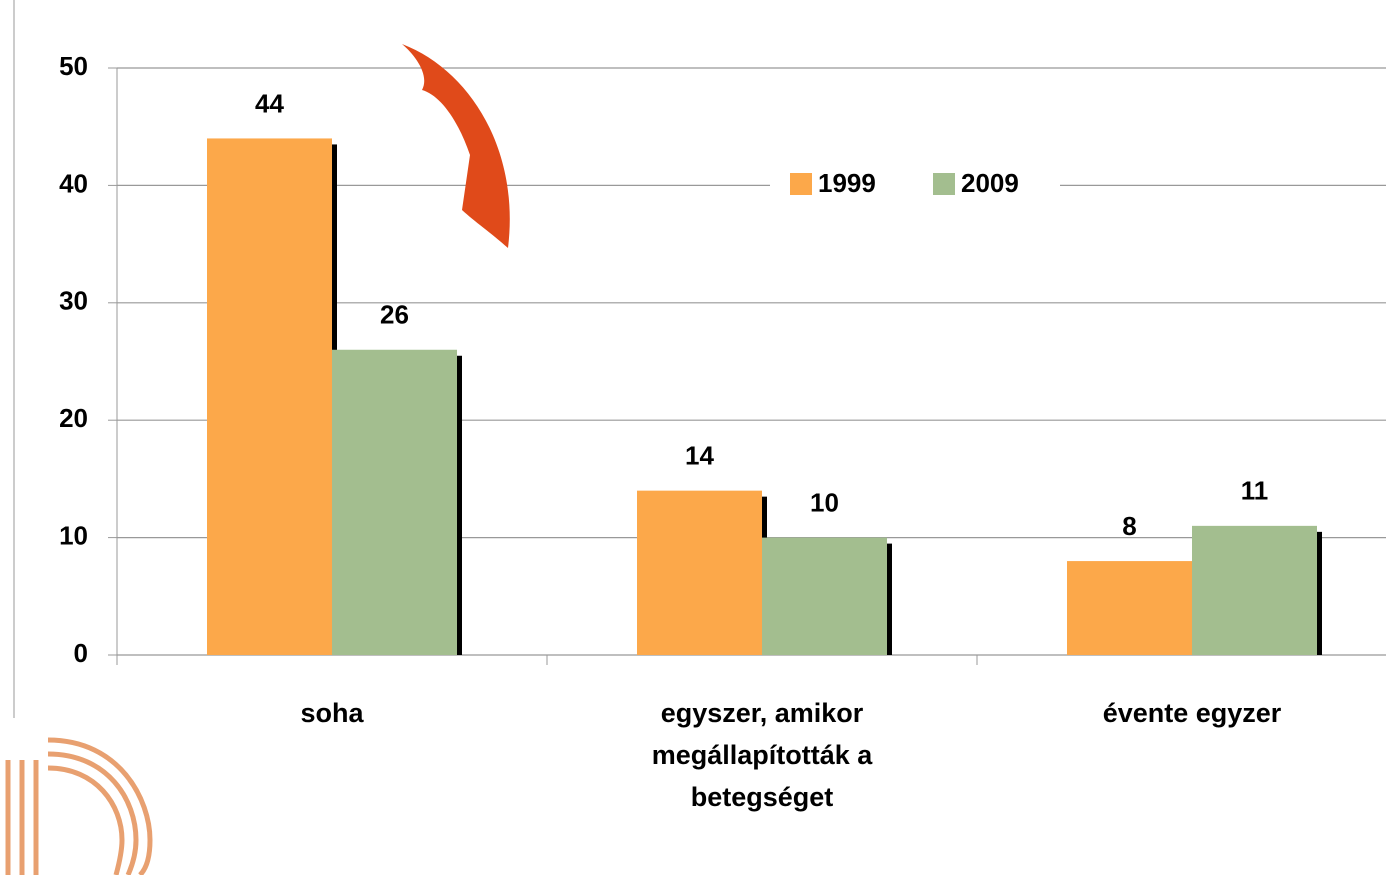 This screenshot has width=1386, height=875. What do you see at coordinates (73, 183) in the screenshot?
I see `y-tick-label: 40` at bounding box center [73, 183].